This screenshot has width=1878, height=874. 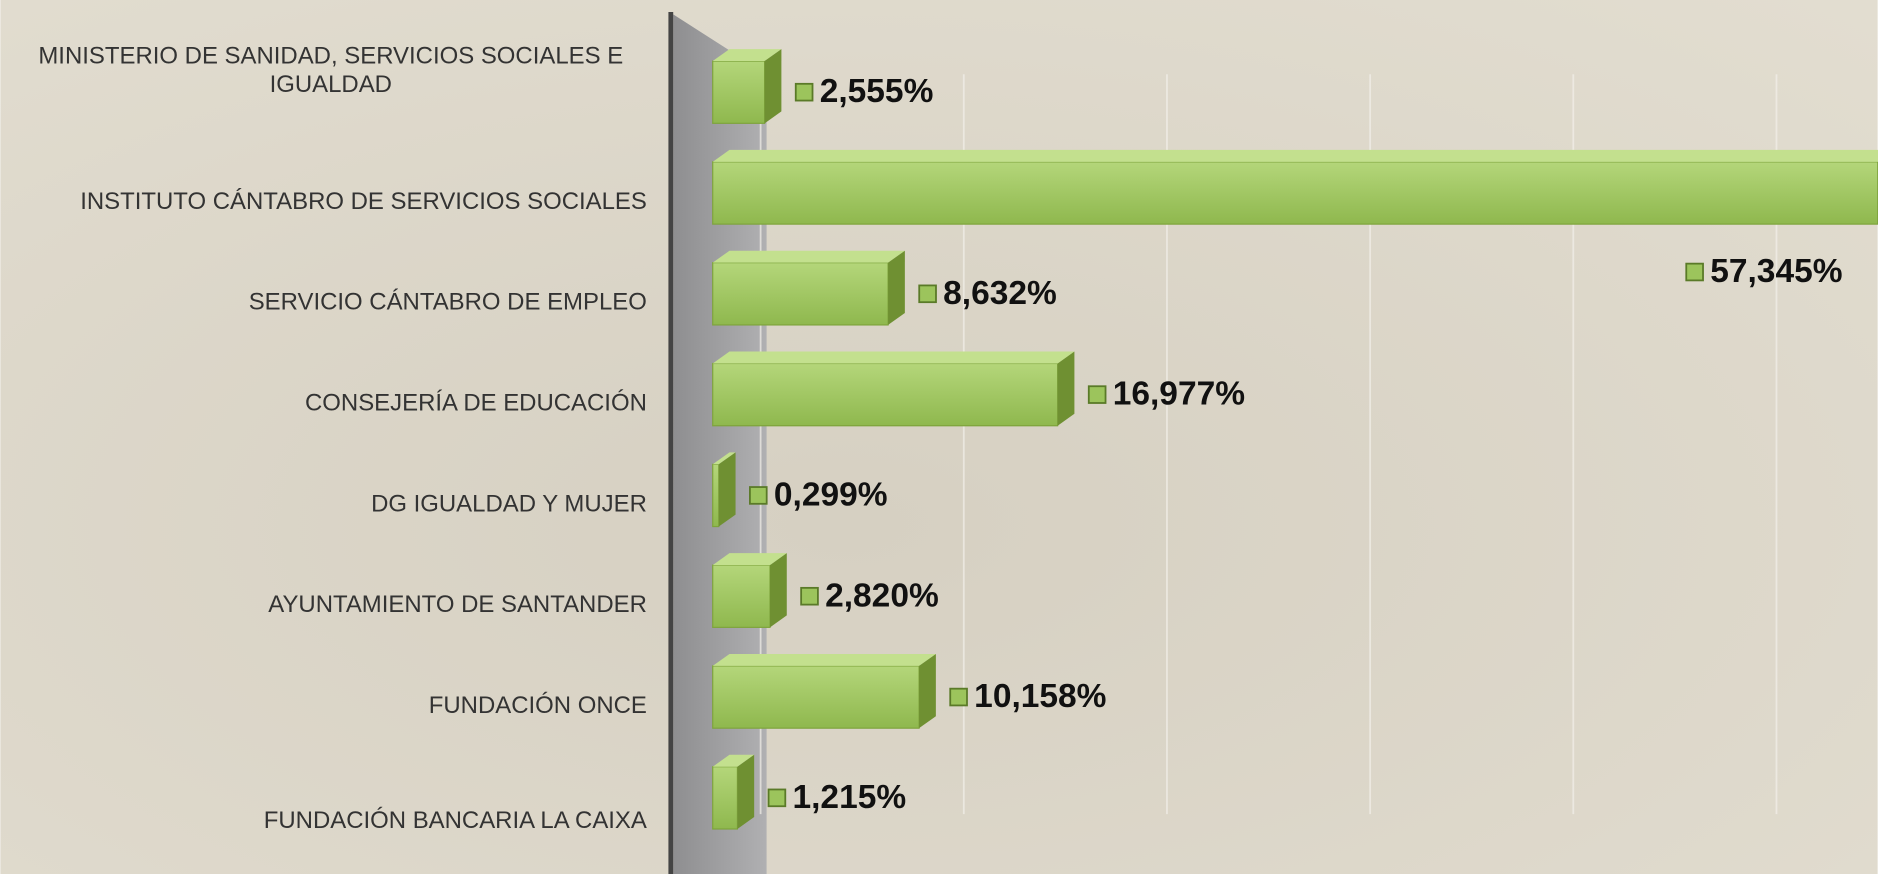 What do you see at coordinates (363, 201) in the screenshot?
I see `category-label: INSTITUTO CÁNTABRO DE SERVICIOS SOCIALES` at bounding box center [363, 201].